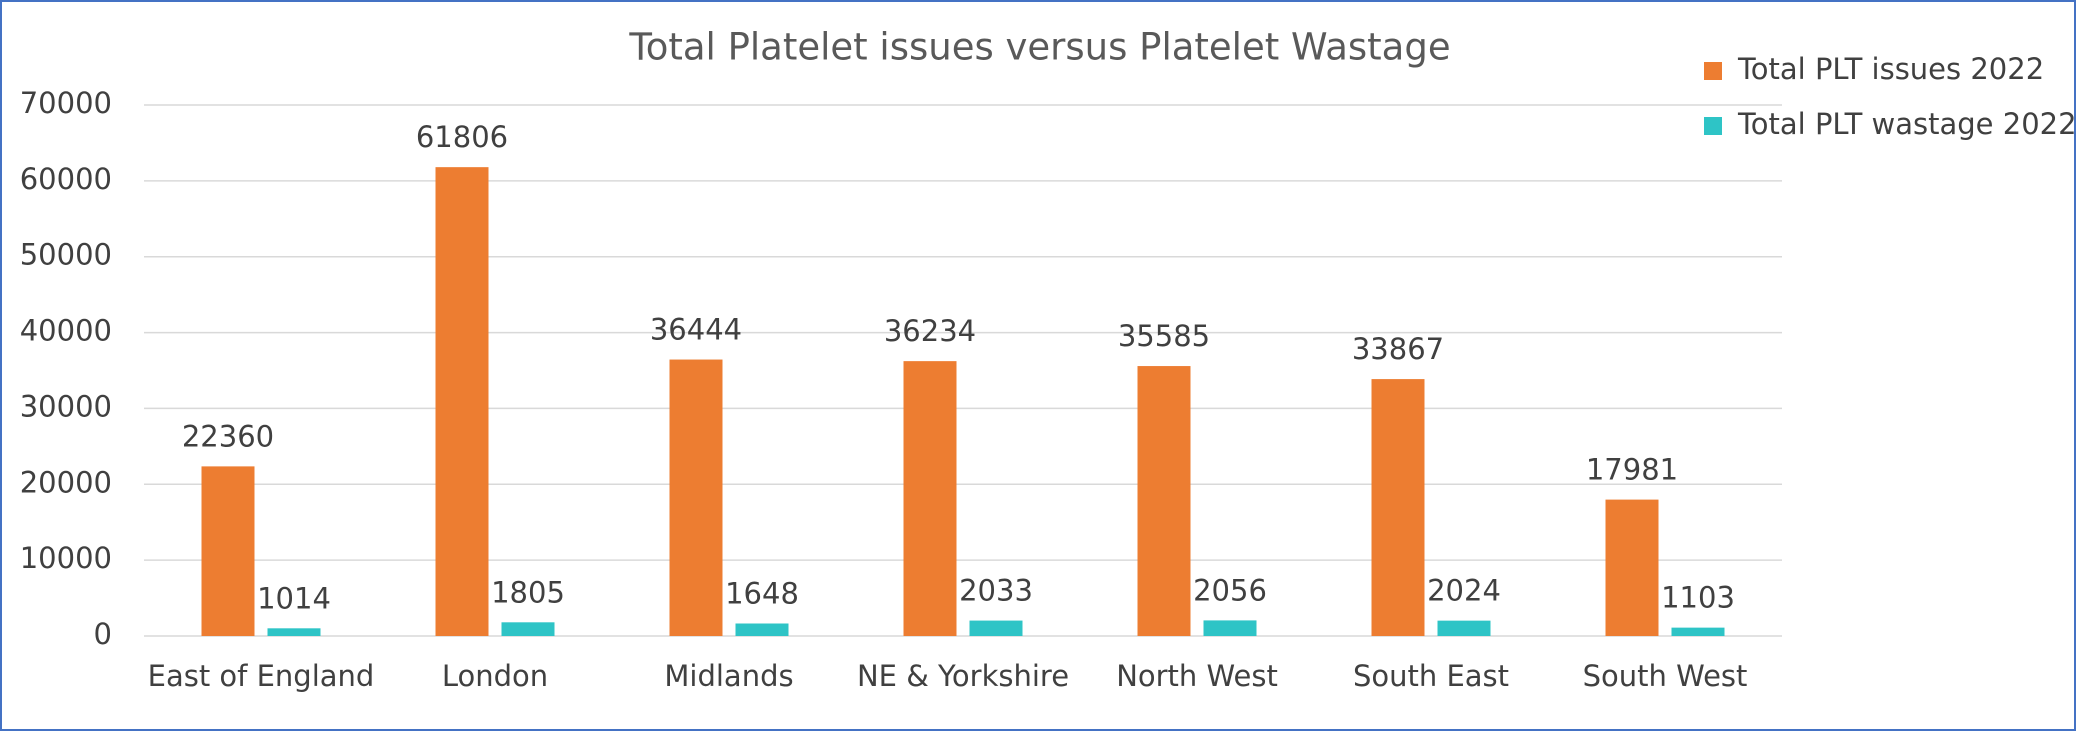 The height and width of the screenshot is (731, 2076). I want to click on y-tick-label: 40000, so click(66, 331).